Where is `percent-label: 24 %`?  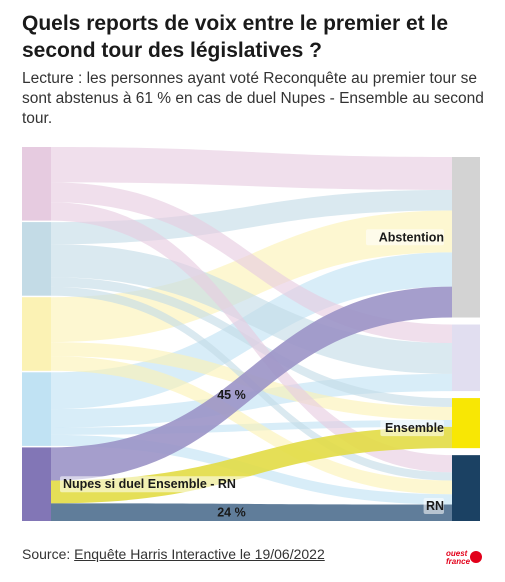
percent-label: 24 % is located at coordinates (231, 512).